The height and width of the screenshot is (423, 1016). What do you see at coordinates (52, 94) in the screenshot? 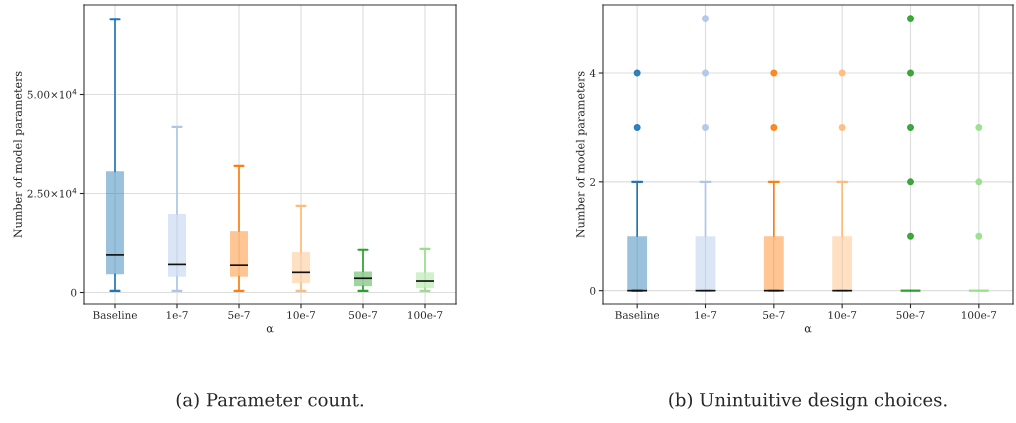
I see `y-tick-label: 5.00×10$^{4}$` at bounding box center [52, 94].